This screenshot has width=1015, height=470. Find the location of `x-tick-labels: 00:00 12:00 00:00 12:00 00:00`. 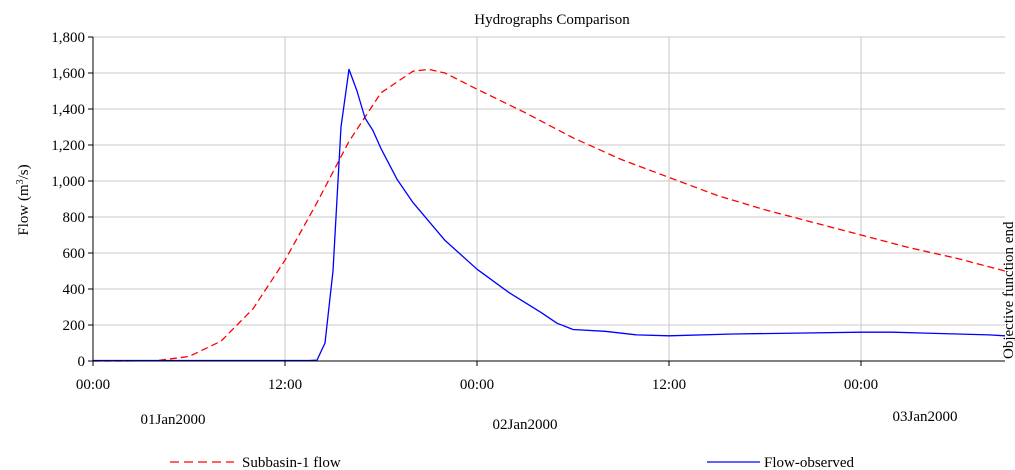

x-tick-labels: 00:00 12:00 00:00 12:00 00:00 is located at coordinates (477, 385).